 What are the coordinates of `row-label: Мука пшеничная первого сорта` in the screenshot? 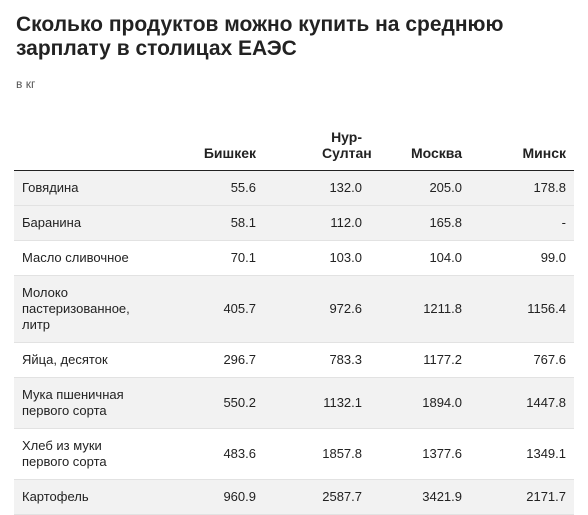 It's located at (98, 403).